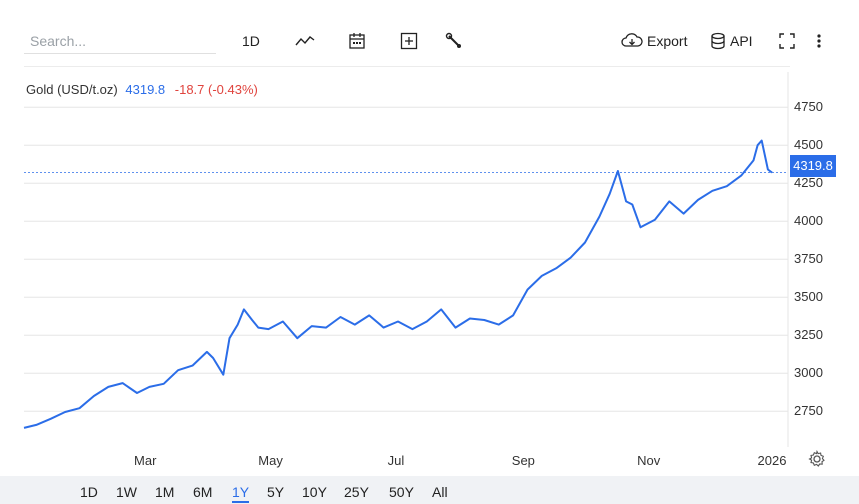 The height and width of the screenshot is (504, 859). What do you see at coordinates (808, 296) in the screenshot?
I see `y-tick-label: 3500` at bounding box center [808, 296].